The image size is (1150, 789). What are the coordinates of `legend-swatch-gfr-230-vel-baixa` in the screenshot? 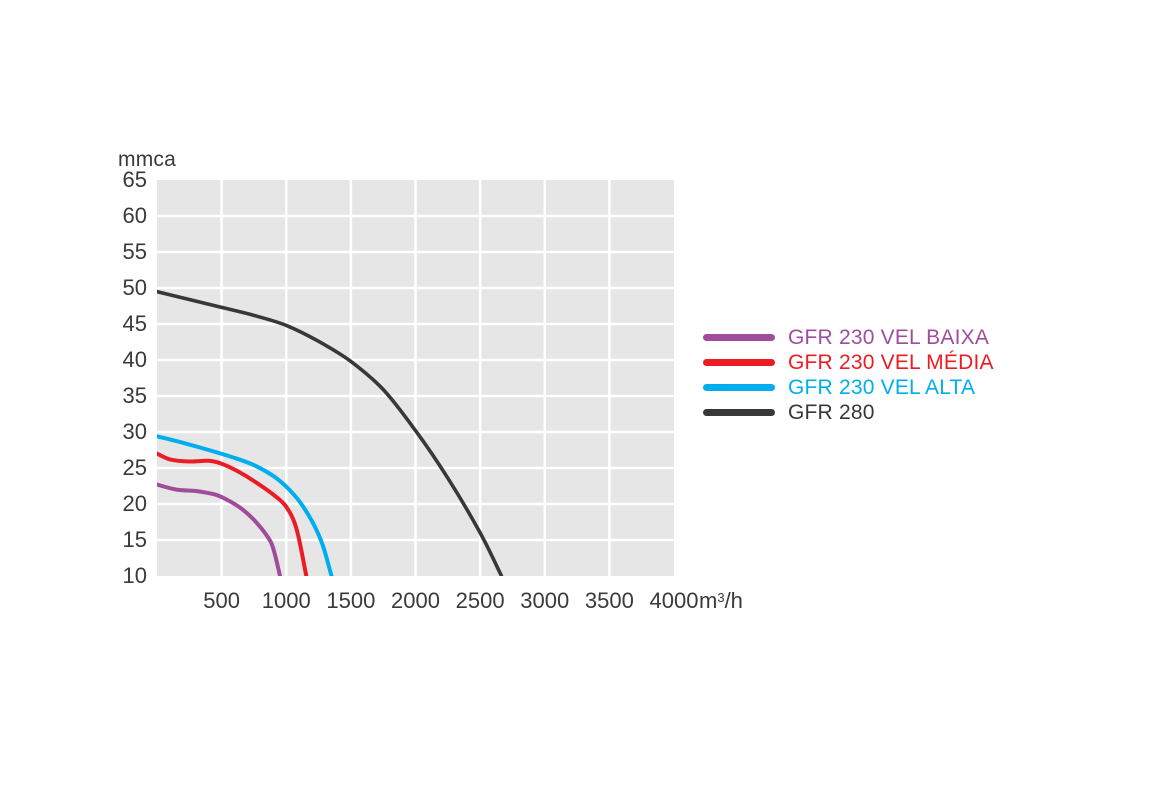 It's located at (739, 337).